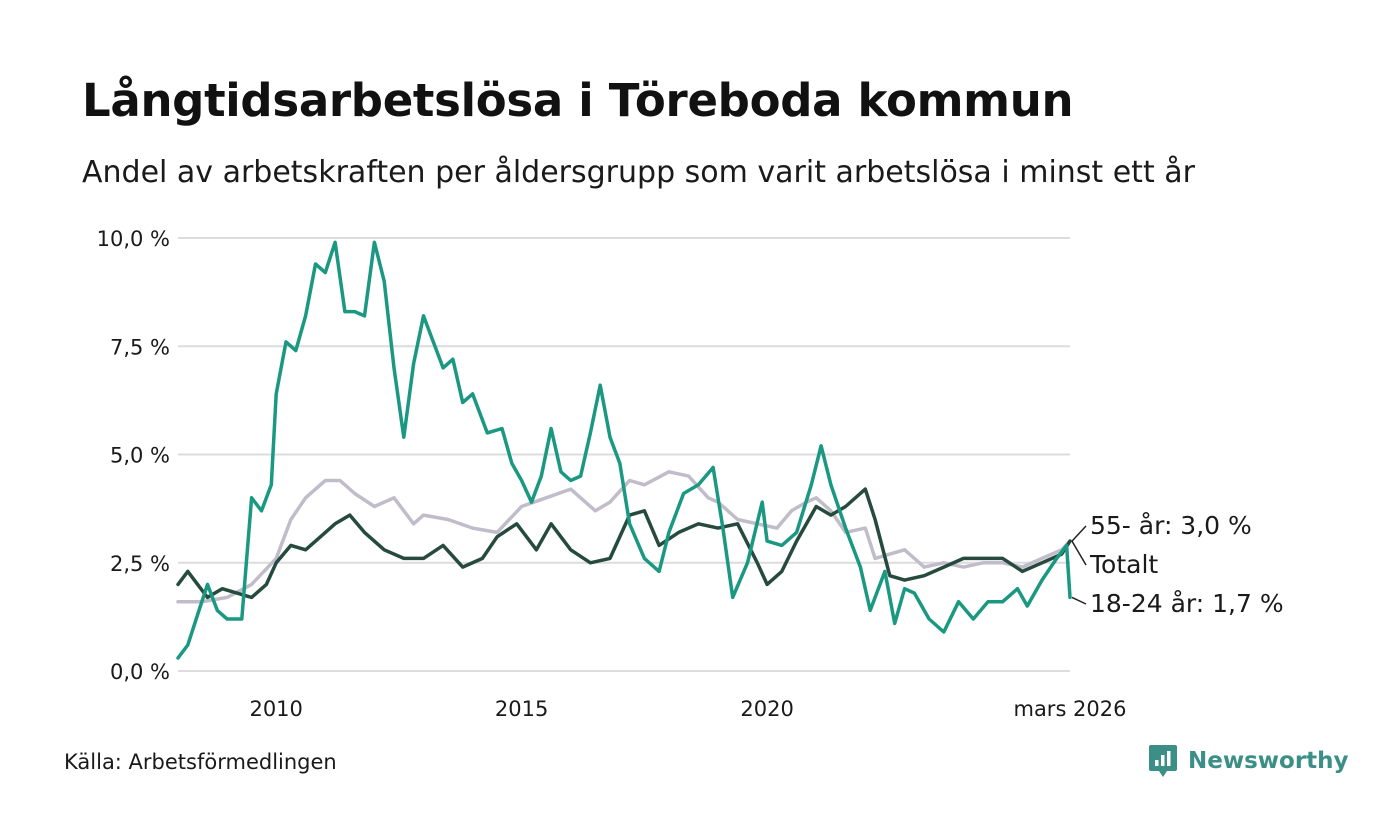  What do you see at coordinates (1163, 761) in the screenshot?
I see `newsworthy-logo-icon` at bounding box center [1163, 761].